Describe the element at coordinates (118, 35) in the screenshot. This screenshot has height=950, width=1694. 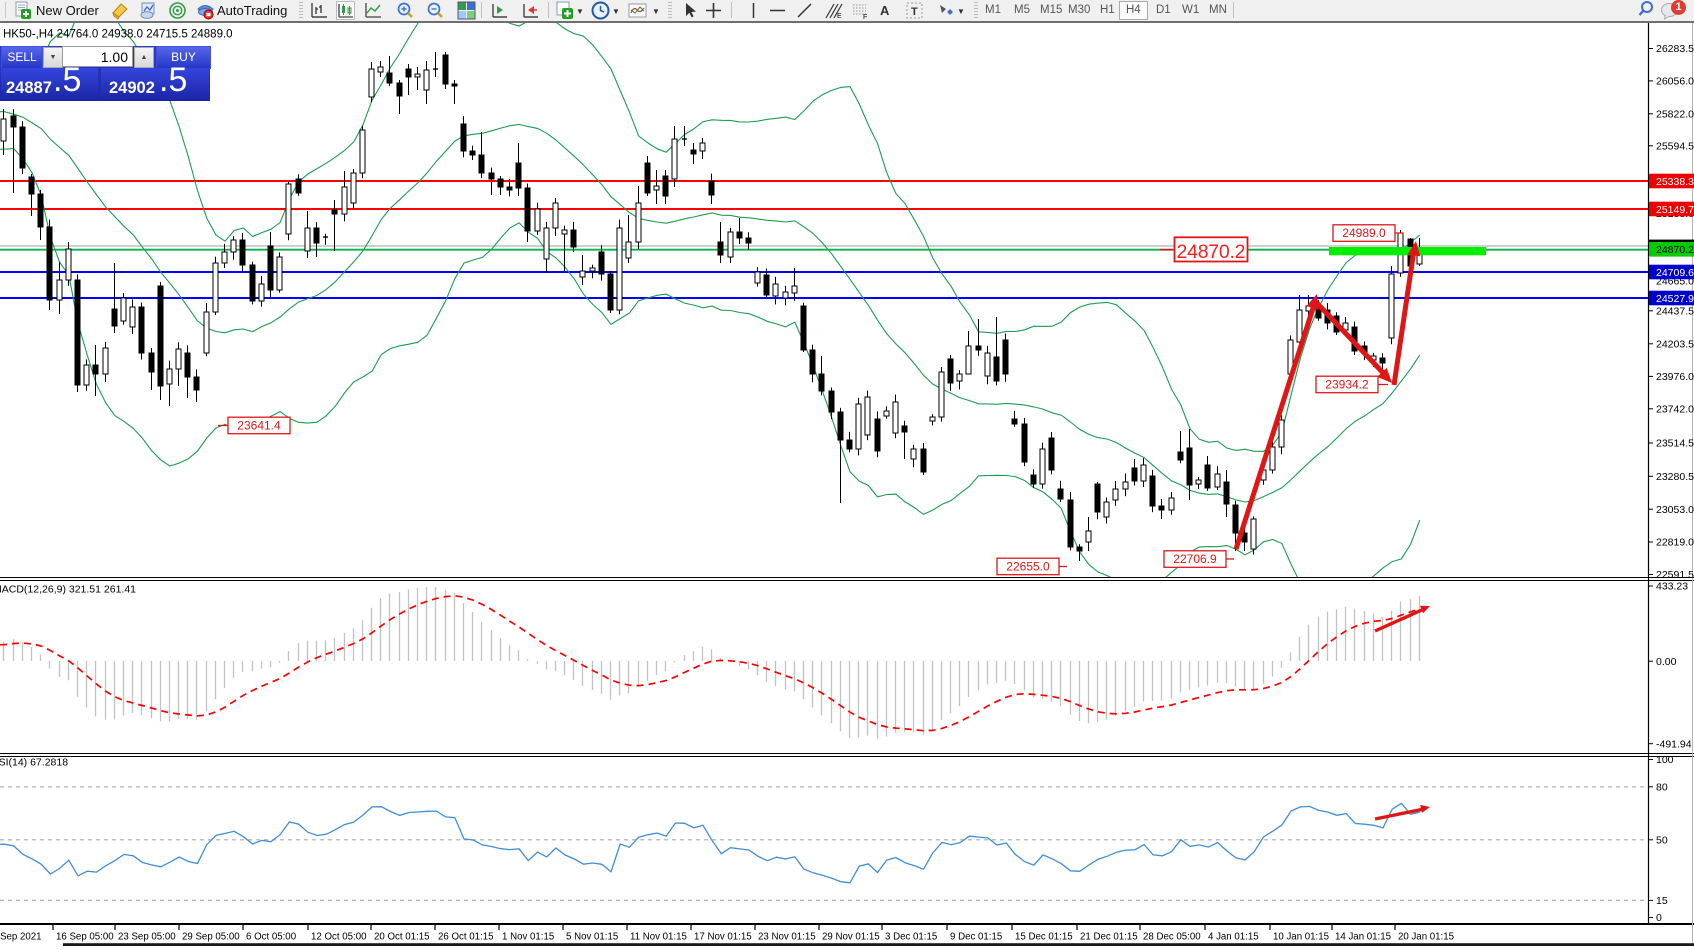
I see `svg-text:HK50-,H4 24764.0 24938.0 2471: HK50-,H4 24764.0 24938.0 24715.5 24889.0` at that location.